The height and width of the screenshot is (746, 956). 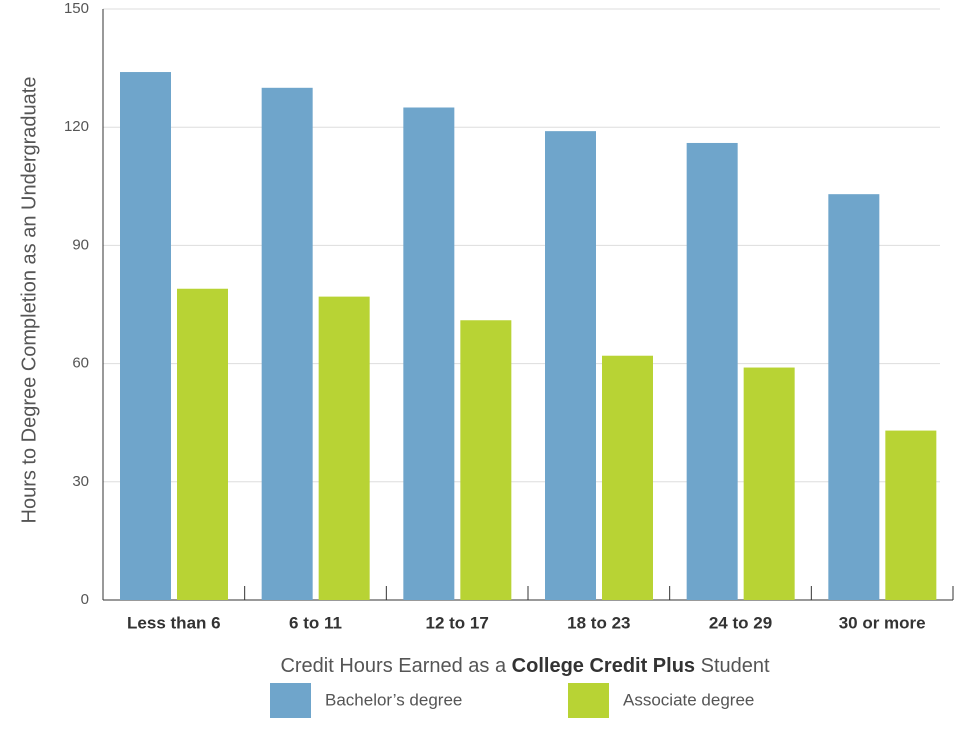 What do you see at coordinates (80, 363) in the screenshot?
I see `y-tick-label: 60` at bounding box center [80, 363].